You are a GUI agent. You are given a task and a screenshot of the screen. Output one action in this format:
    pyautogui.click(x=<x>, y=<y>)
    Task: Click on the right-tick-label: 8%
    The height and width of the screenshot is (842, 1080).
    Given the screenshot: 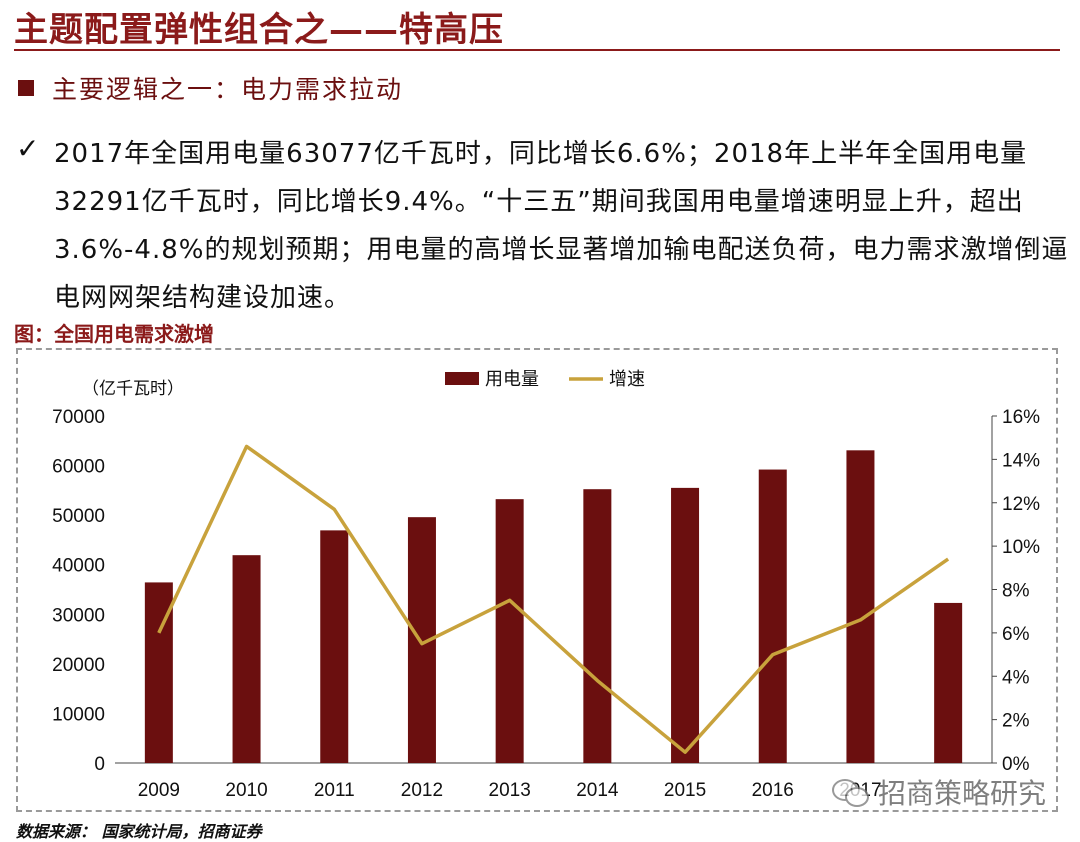 What is the action you would take?
    pyautogui.click(x=1016, y=591)
    